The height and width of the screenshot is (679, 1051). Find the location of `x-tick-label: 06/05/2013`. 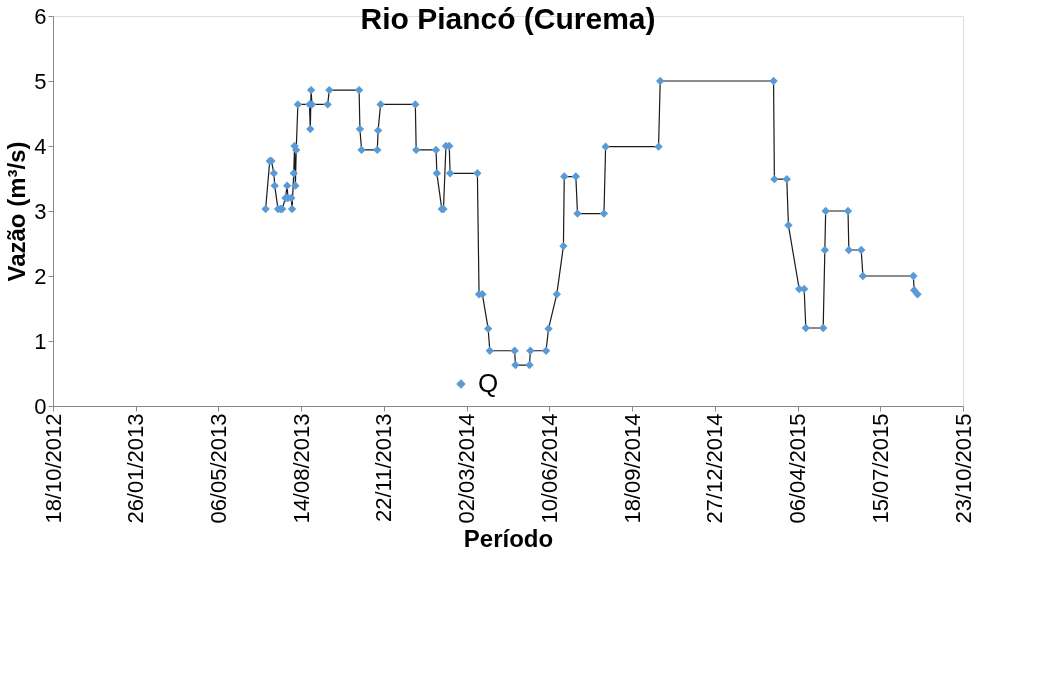

x-tick-label: 06/05/2013 is located at coordinates (218, 468).